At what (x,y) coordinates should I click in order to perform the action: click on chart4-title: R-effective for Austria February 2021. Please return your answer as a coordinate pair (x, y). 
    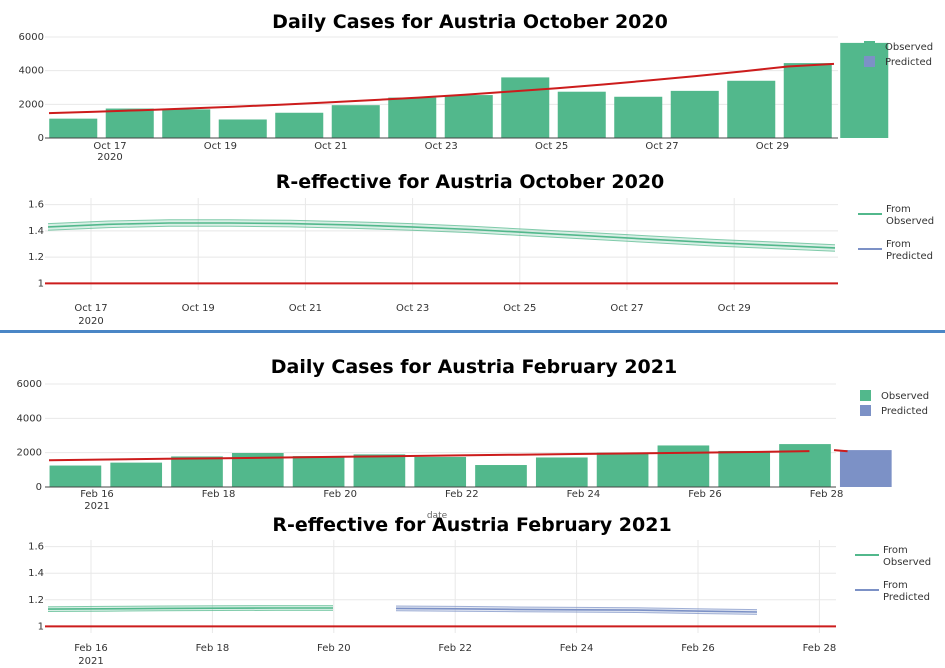
    Looking at the image, I should click on (471, 525).